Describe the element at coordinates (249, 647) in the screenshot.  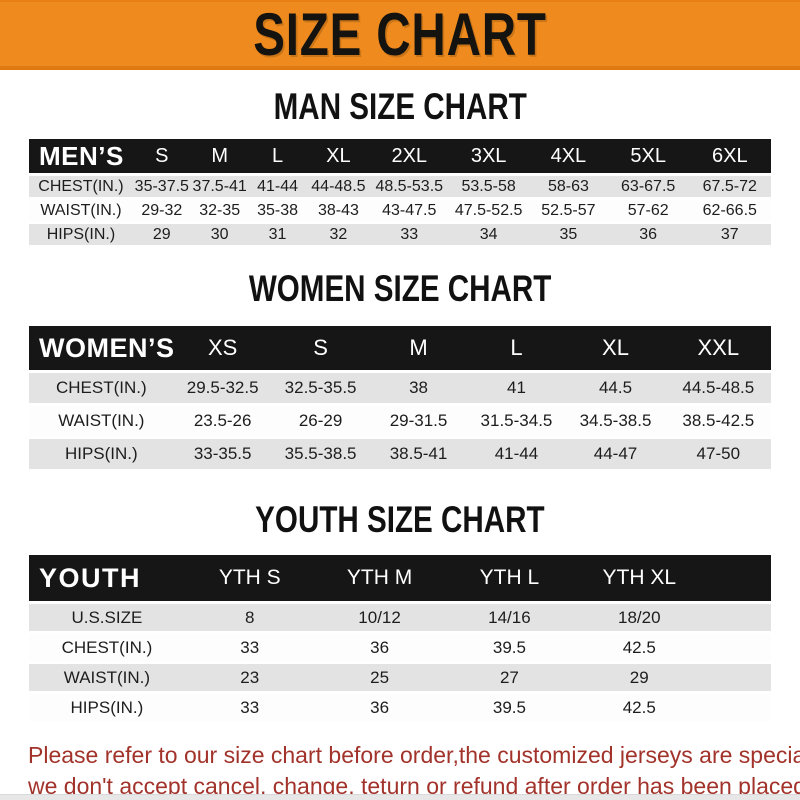
I see `size-value: 33` at that location.